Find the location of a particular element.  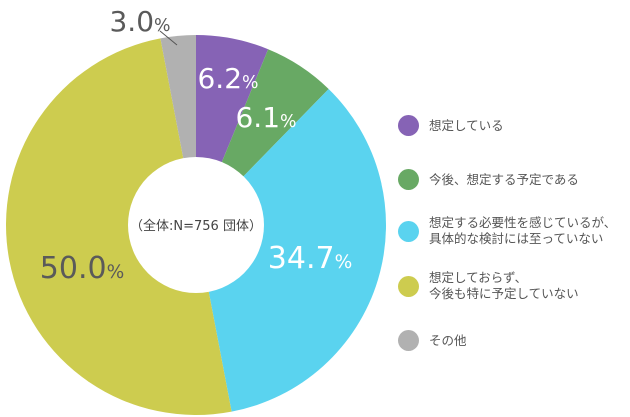

legend-label: 今後、想定する予定である is located at coordinates (504, 179).